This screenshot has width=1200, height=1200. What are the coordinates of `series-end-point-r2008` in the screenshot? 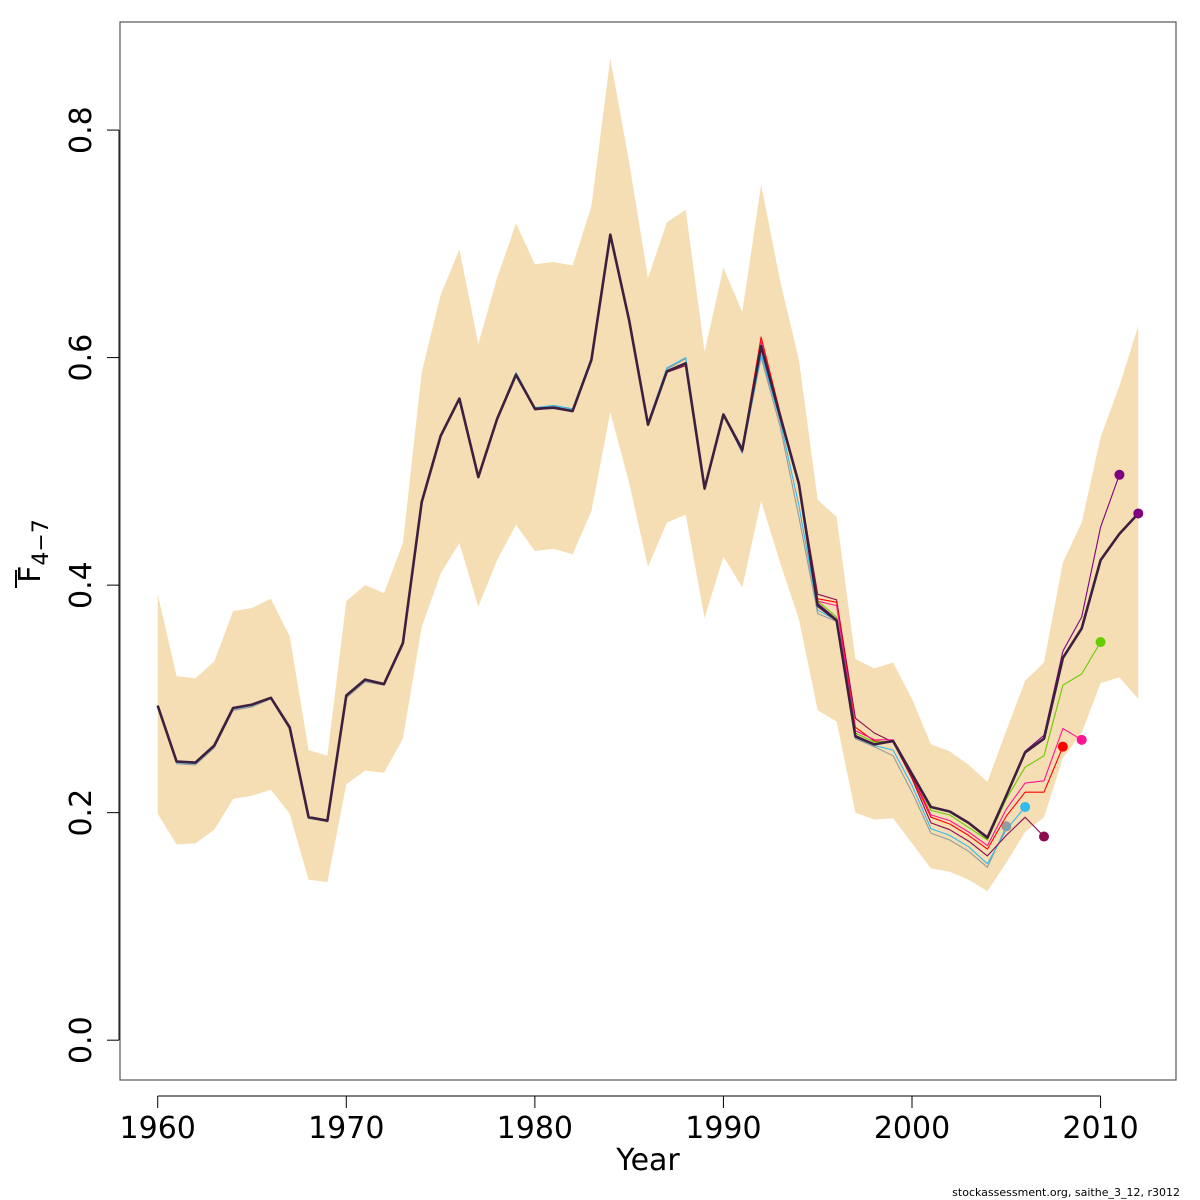 It's located at (1062, 746).